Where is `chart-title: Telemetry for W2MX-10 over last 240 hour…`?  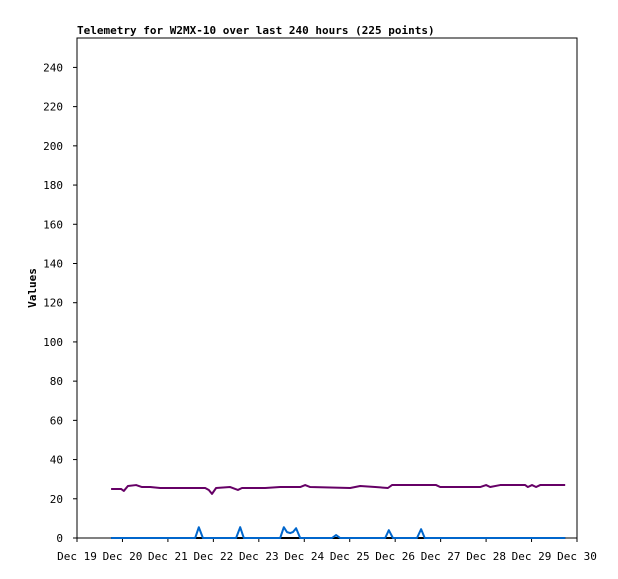 chart-title: Telemetry for W2MX-10 over last 240 hour… is located at coordinates (256, 30).